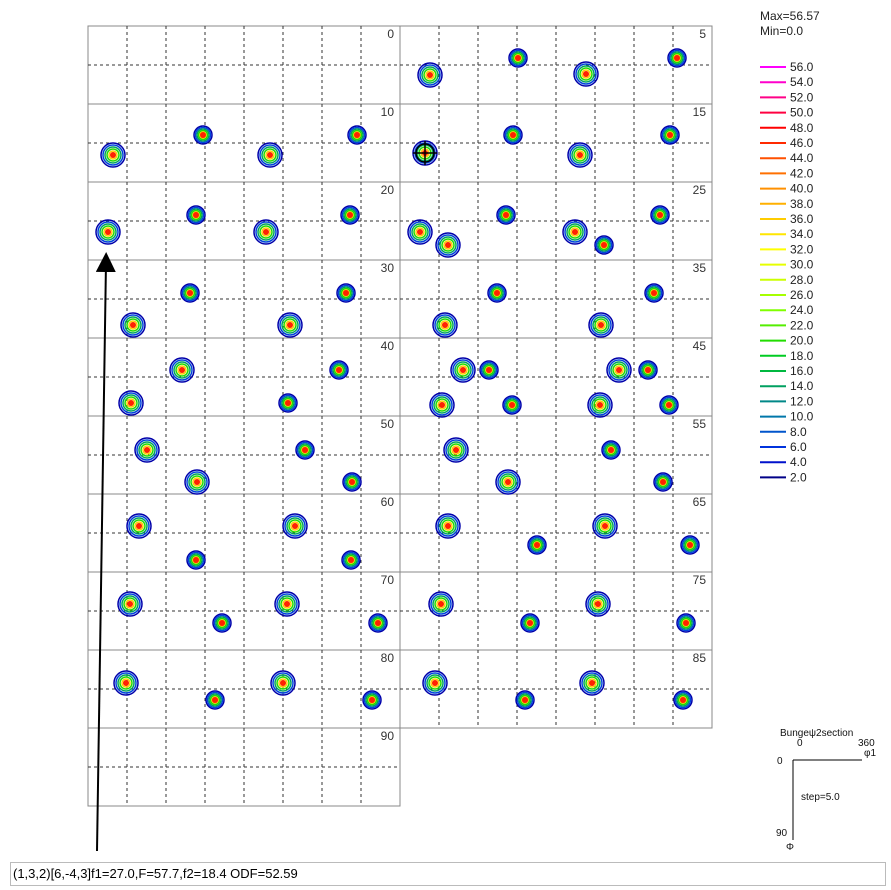 This screenshot has width=891, height=890. What do you see at coordinates (388, 190) in the screenshot?
I see `section-label: 20` at bounding box center [388, 190].